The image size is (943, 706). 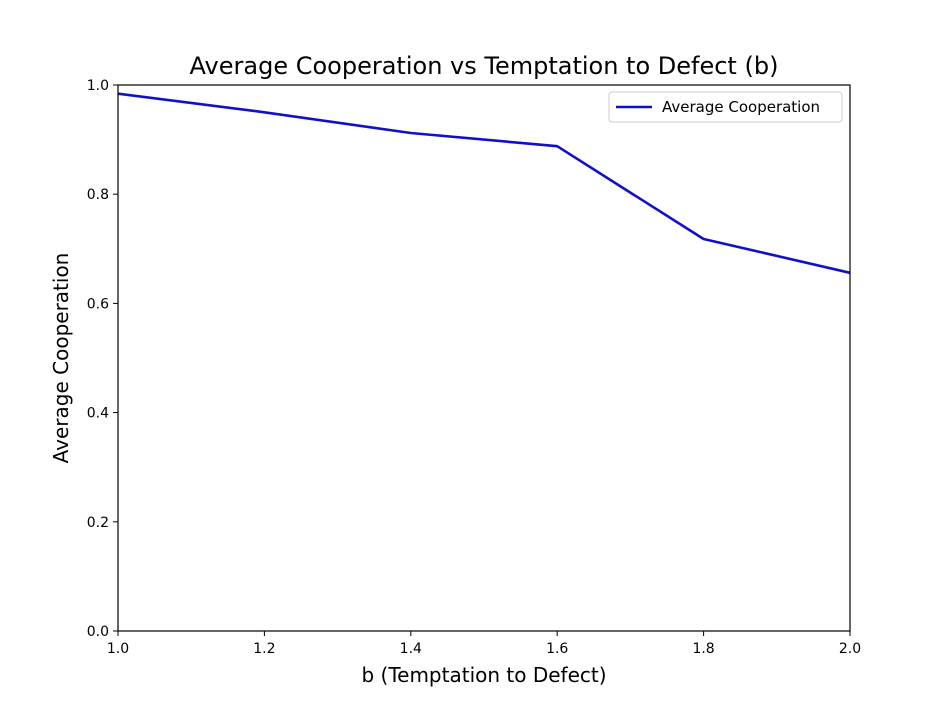 I want to click on x-tick-label: 1.4, so click(x=411, y=649).